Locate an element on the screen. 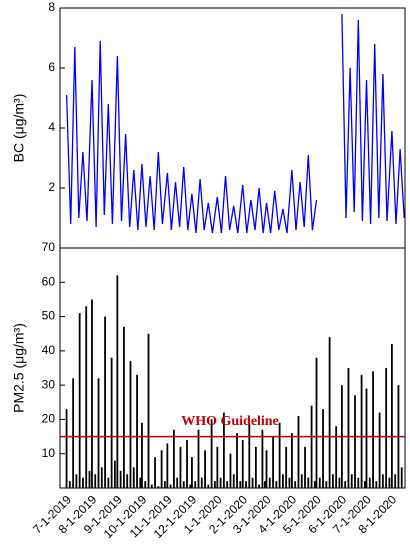 The width and height of the screenshot is (410, 550). y-tick-label: 70 is located at coordinates (49, 247).